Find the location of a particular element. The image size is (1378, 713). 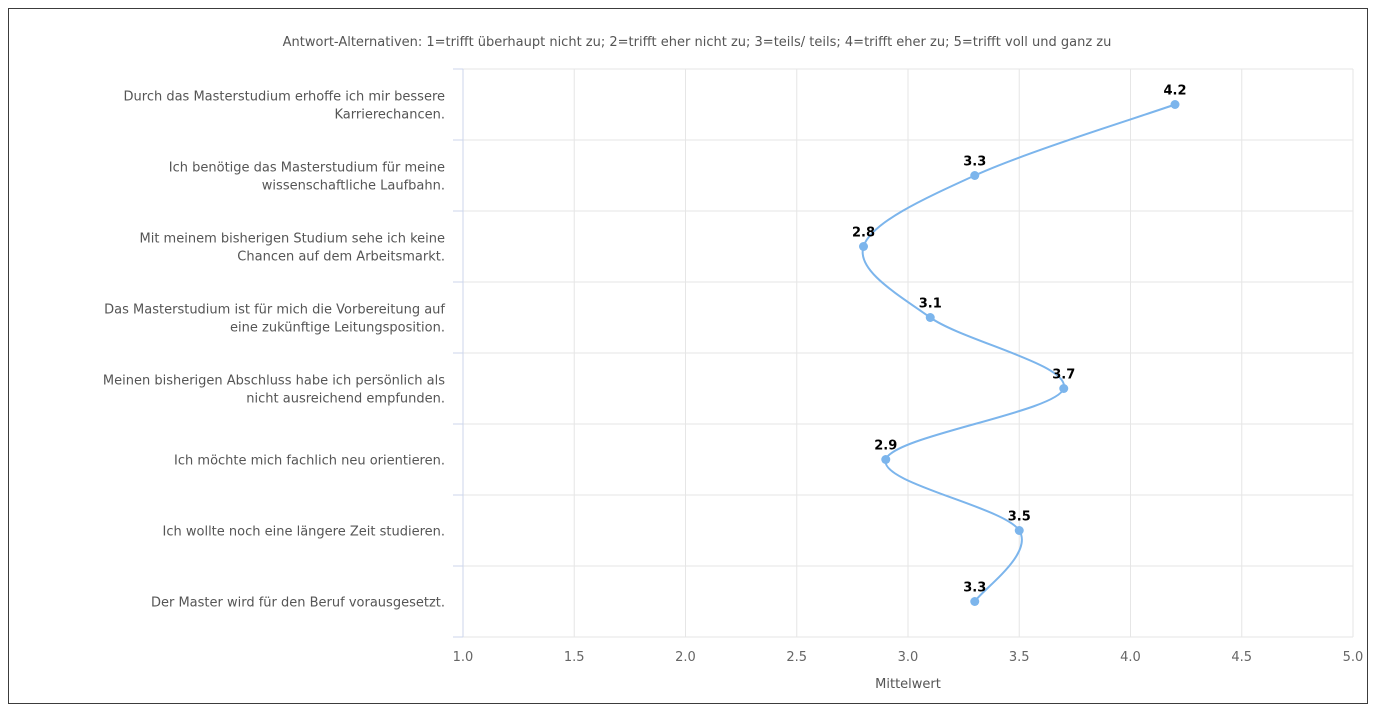

x-tick-label: 1.0 is located at coordinates (463, 657).